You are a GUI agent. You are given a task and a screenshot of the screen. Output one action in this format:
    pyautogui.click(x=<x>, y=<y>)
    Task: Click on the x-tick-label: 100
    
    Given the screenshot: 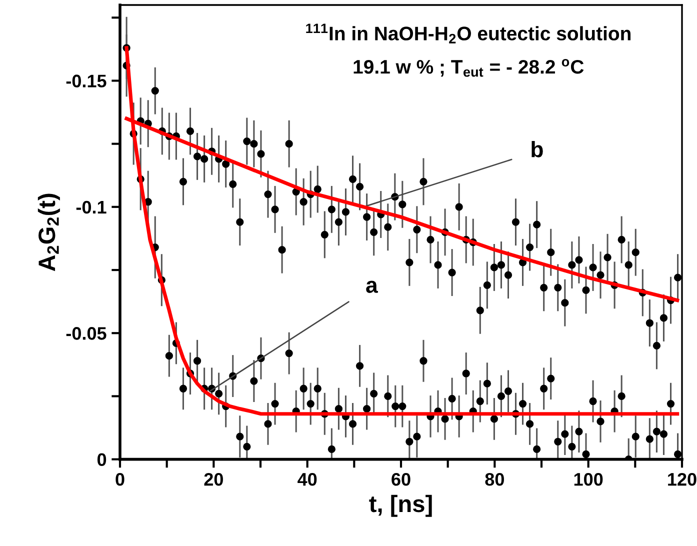 What is the action you would take?
    pyautogui.click(x=588, y=479)
    